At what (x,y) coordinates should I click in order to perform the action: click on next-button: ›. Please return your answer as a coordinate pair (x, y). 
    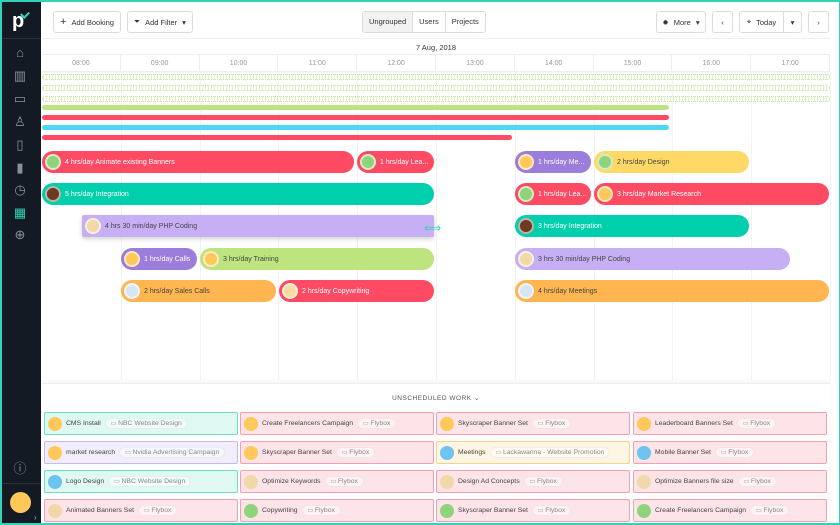
    Looking at the image, I should click on (818, 22).